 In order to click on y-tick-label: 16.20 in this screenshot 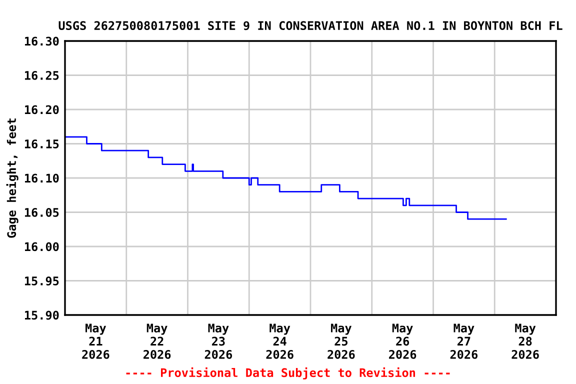, I will do `click(41, 109)`.